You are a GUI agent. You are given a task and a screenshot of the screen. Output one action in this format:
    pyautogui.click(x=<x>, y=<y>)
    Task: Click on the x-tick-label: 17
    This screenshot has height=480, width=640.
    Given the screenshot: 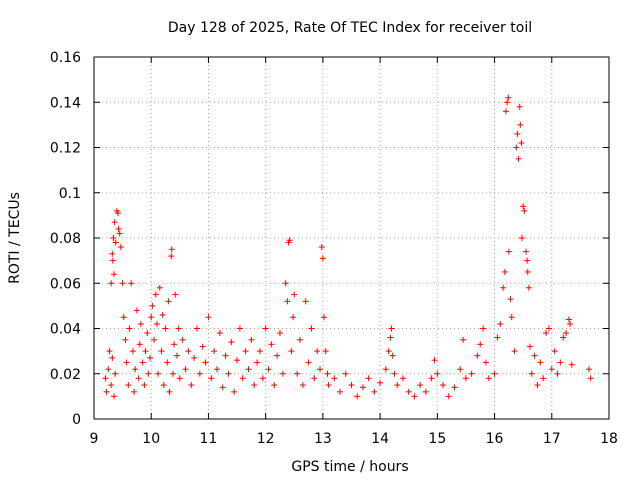 What is the action you would take?
    pyautogui.click(x=552, y=439)
    